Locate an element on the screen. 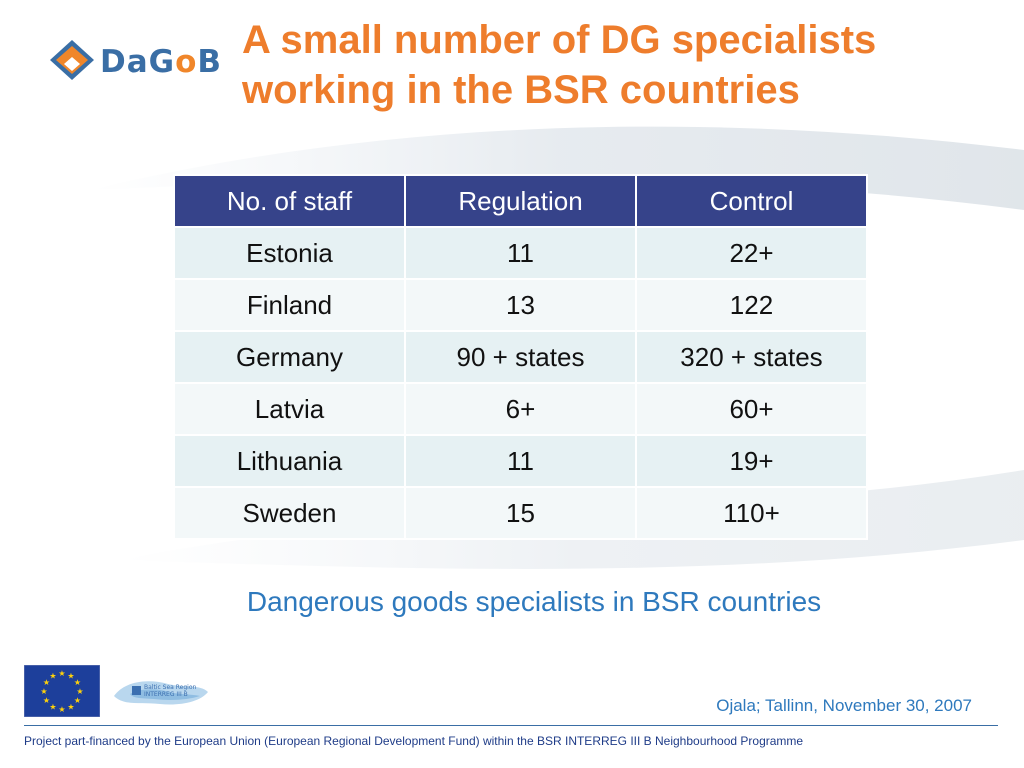 The width and height of the screenshot is (1024, 768). cell-control: 22+ is located at coordinates (751, 253).